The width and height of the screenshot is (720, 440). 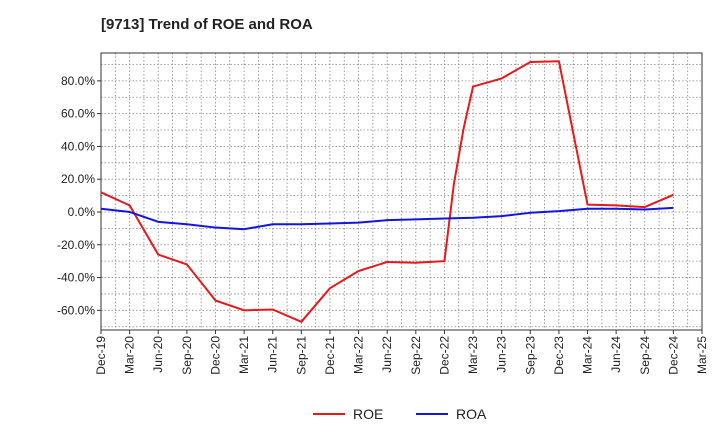 What do you see at coordinates (78, 114) in the screenshot?
I see `y-tick-label: 60.0%` at bounding box center [78, 114].